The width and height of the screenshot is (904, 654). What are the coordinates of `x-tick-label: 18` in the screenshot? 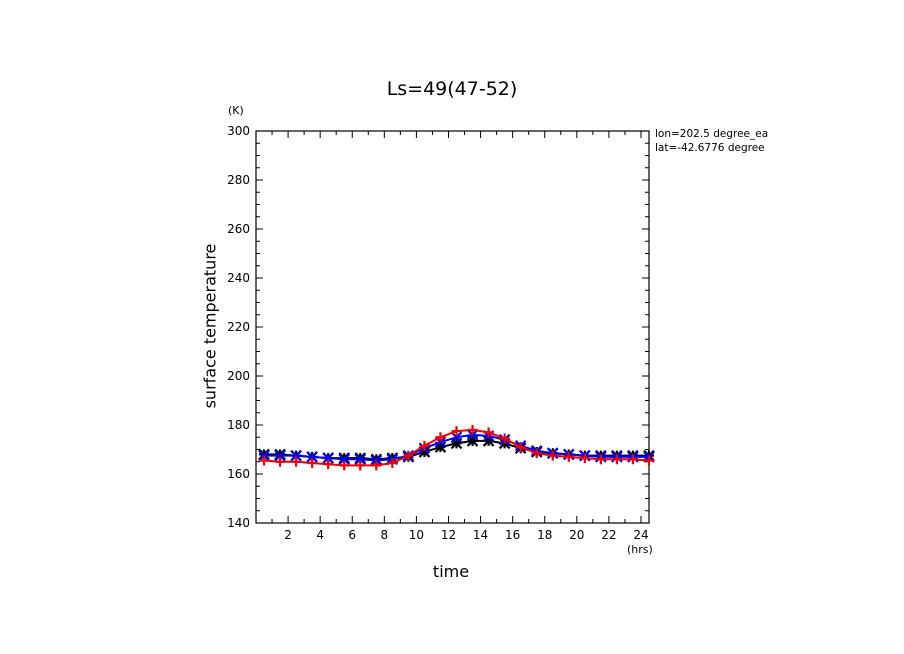 It's located at (544, 535).